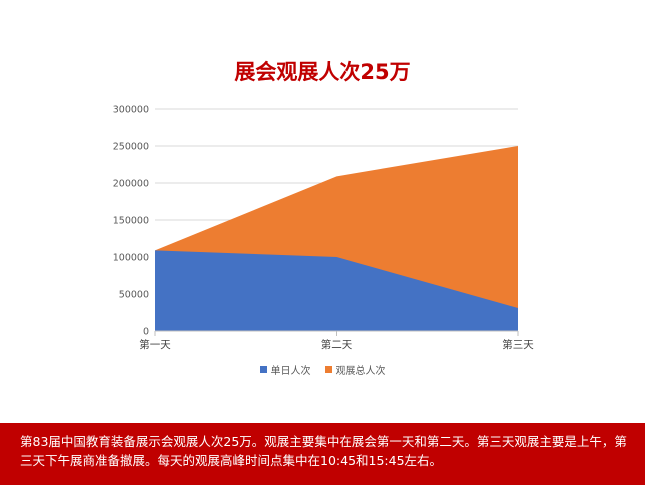 Image resolution: width=645 pixels, height=485 pixels. What do you see at coordinates (263, 369) in the screenshot?
I see `legend-swatch-daily` at bounding box center [263, 369].